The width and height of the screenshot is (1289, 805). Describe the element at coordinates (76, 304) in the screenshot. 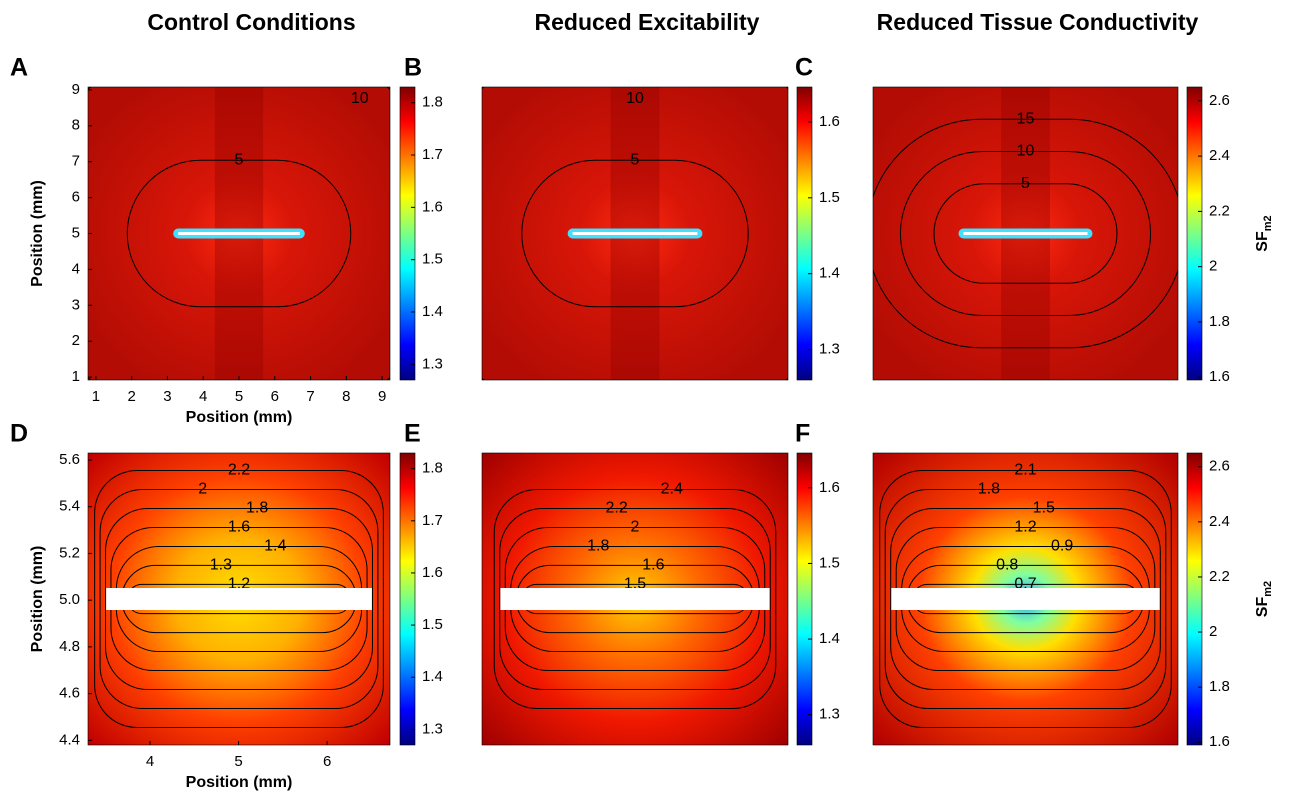

I see `y-tick-label: 3` at that location.